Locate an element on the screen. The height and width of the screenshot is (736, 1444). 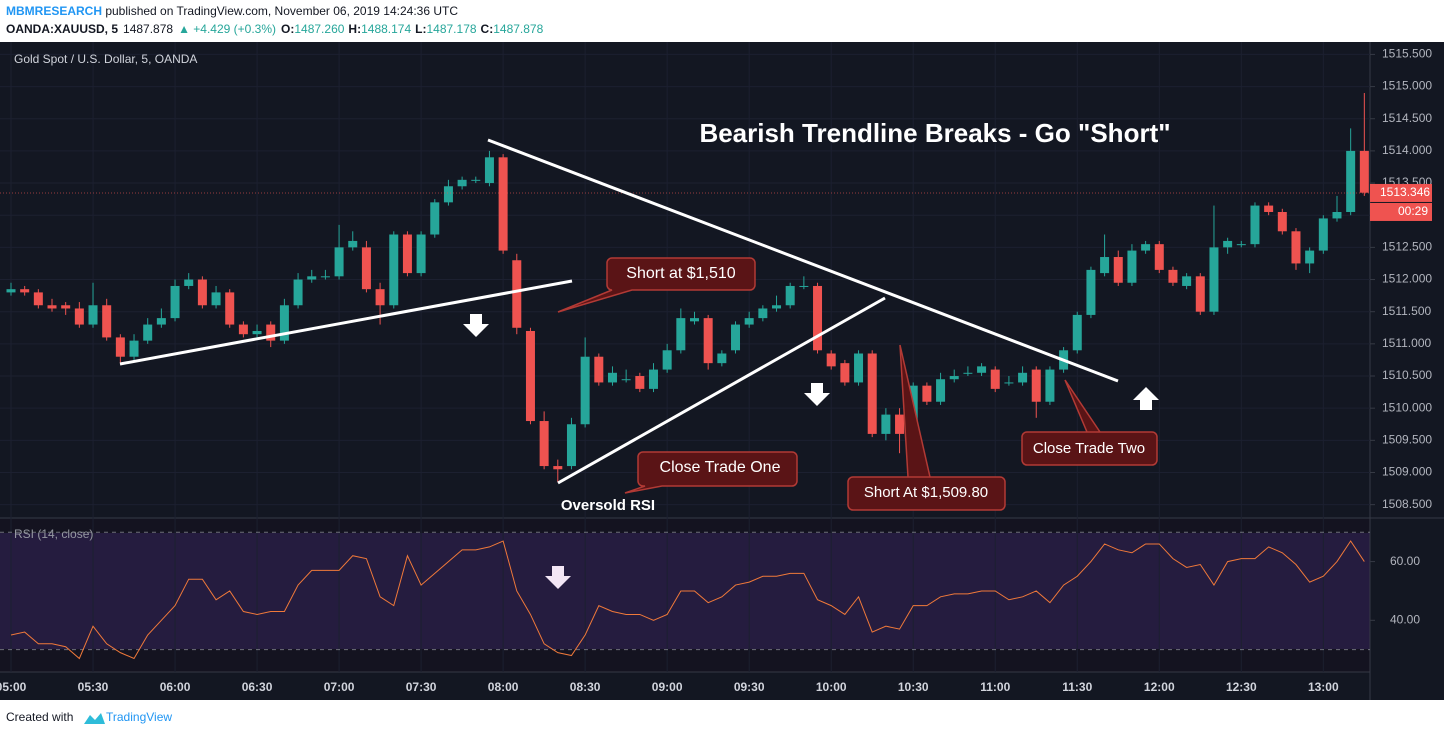
footer-brand: TradingView is located at coordinates (139, 717).